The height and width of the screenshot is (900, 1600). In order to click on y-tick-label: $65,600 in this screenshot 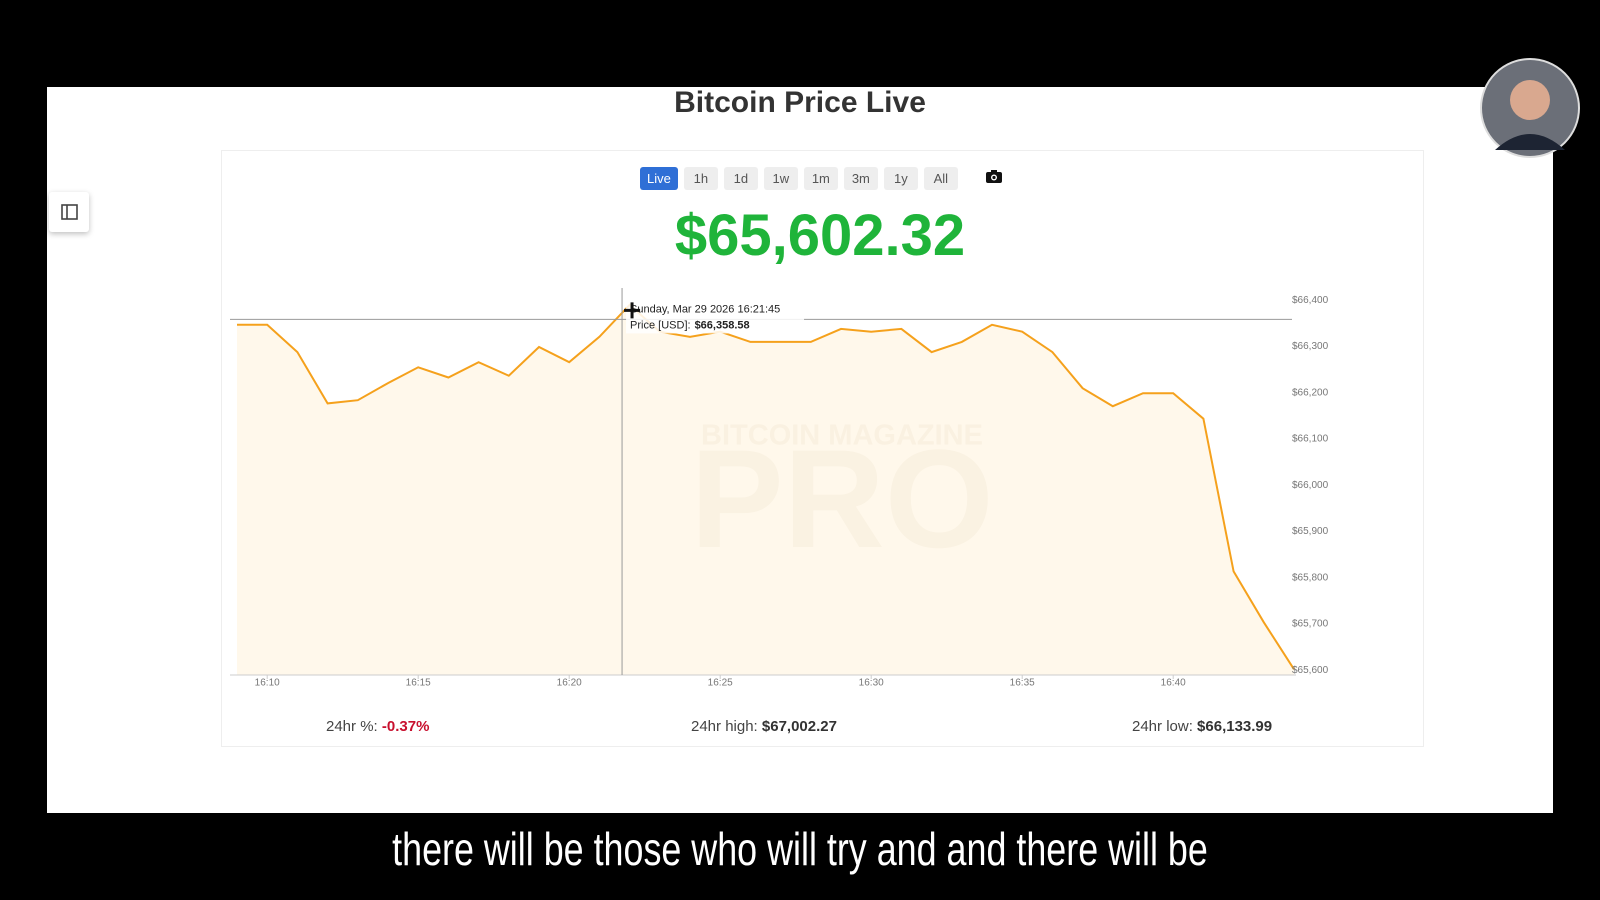, I will do `click(1310, 670)`.